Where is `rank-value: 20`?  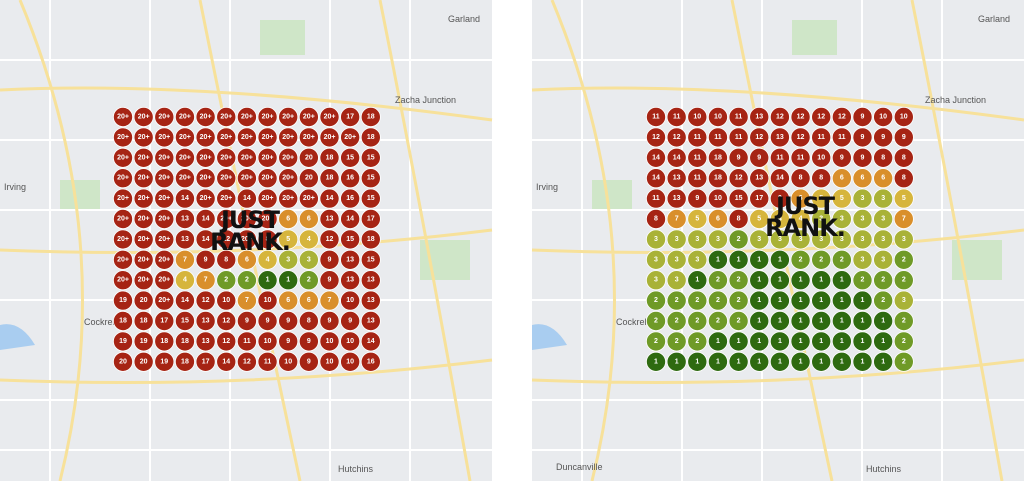 rank-value: 20 is located at coordinates (309, 157).